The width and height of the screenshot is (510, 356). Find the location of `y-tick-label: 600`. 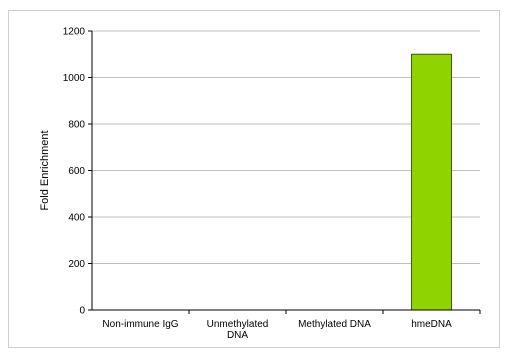

y-tick-label: 600 is located at coordinates (76, 171).